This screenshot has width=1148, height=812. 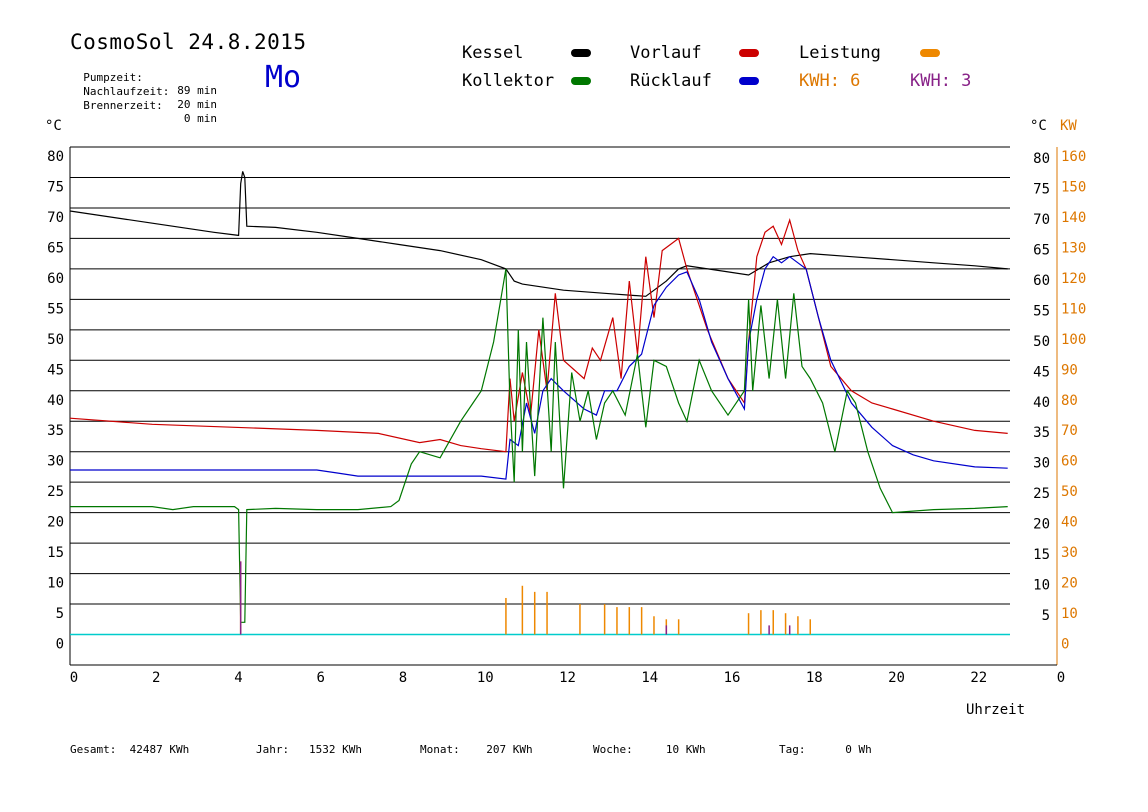 What do you see at coordinates (197, 90) in the screenshot?
I see `pumpzeit-value: 89 min` at bounding box center [197, 90].